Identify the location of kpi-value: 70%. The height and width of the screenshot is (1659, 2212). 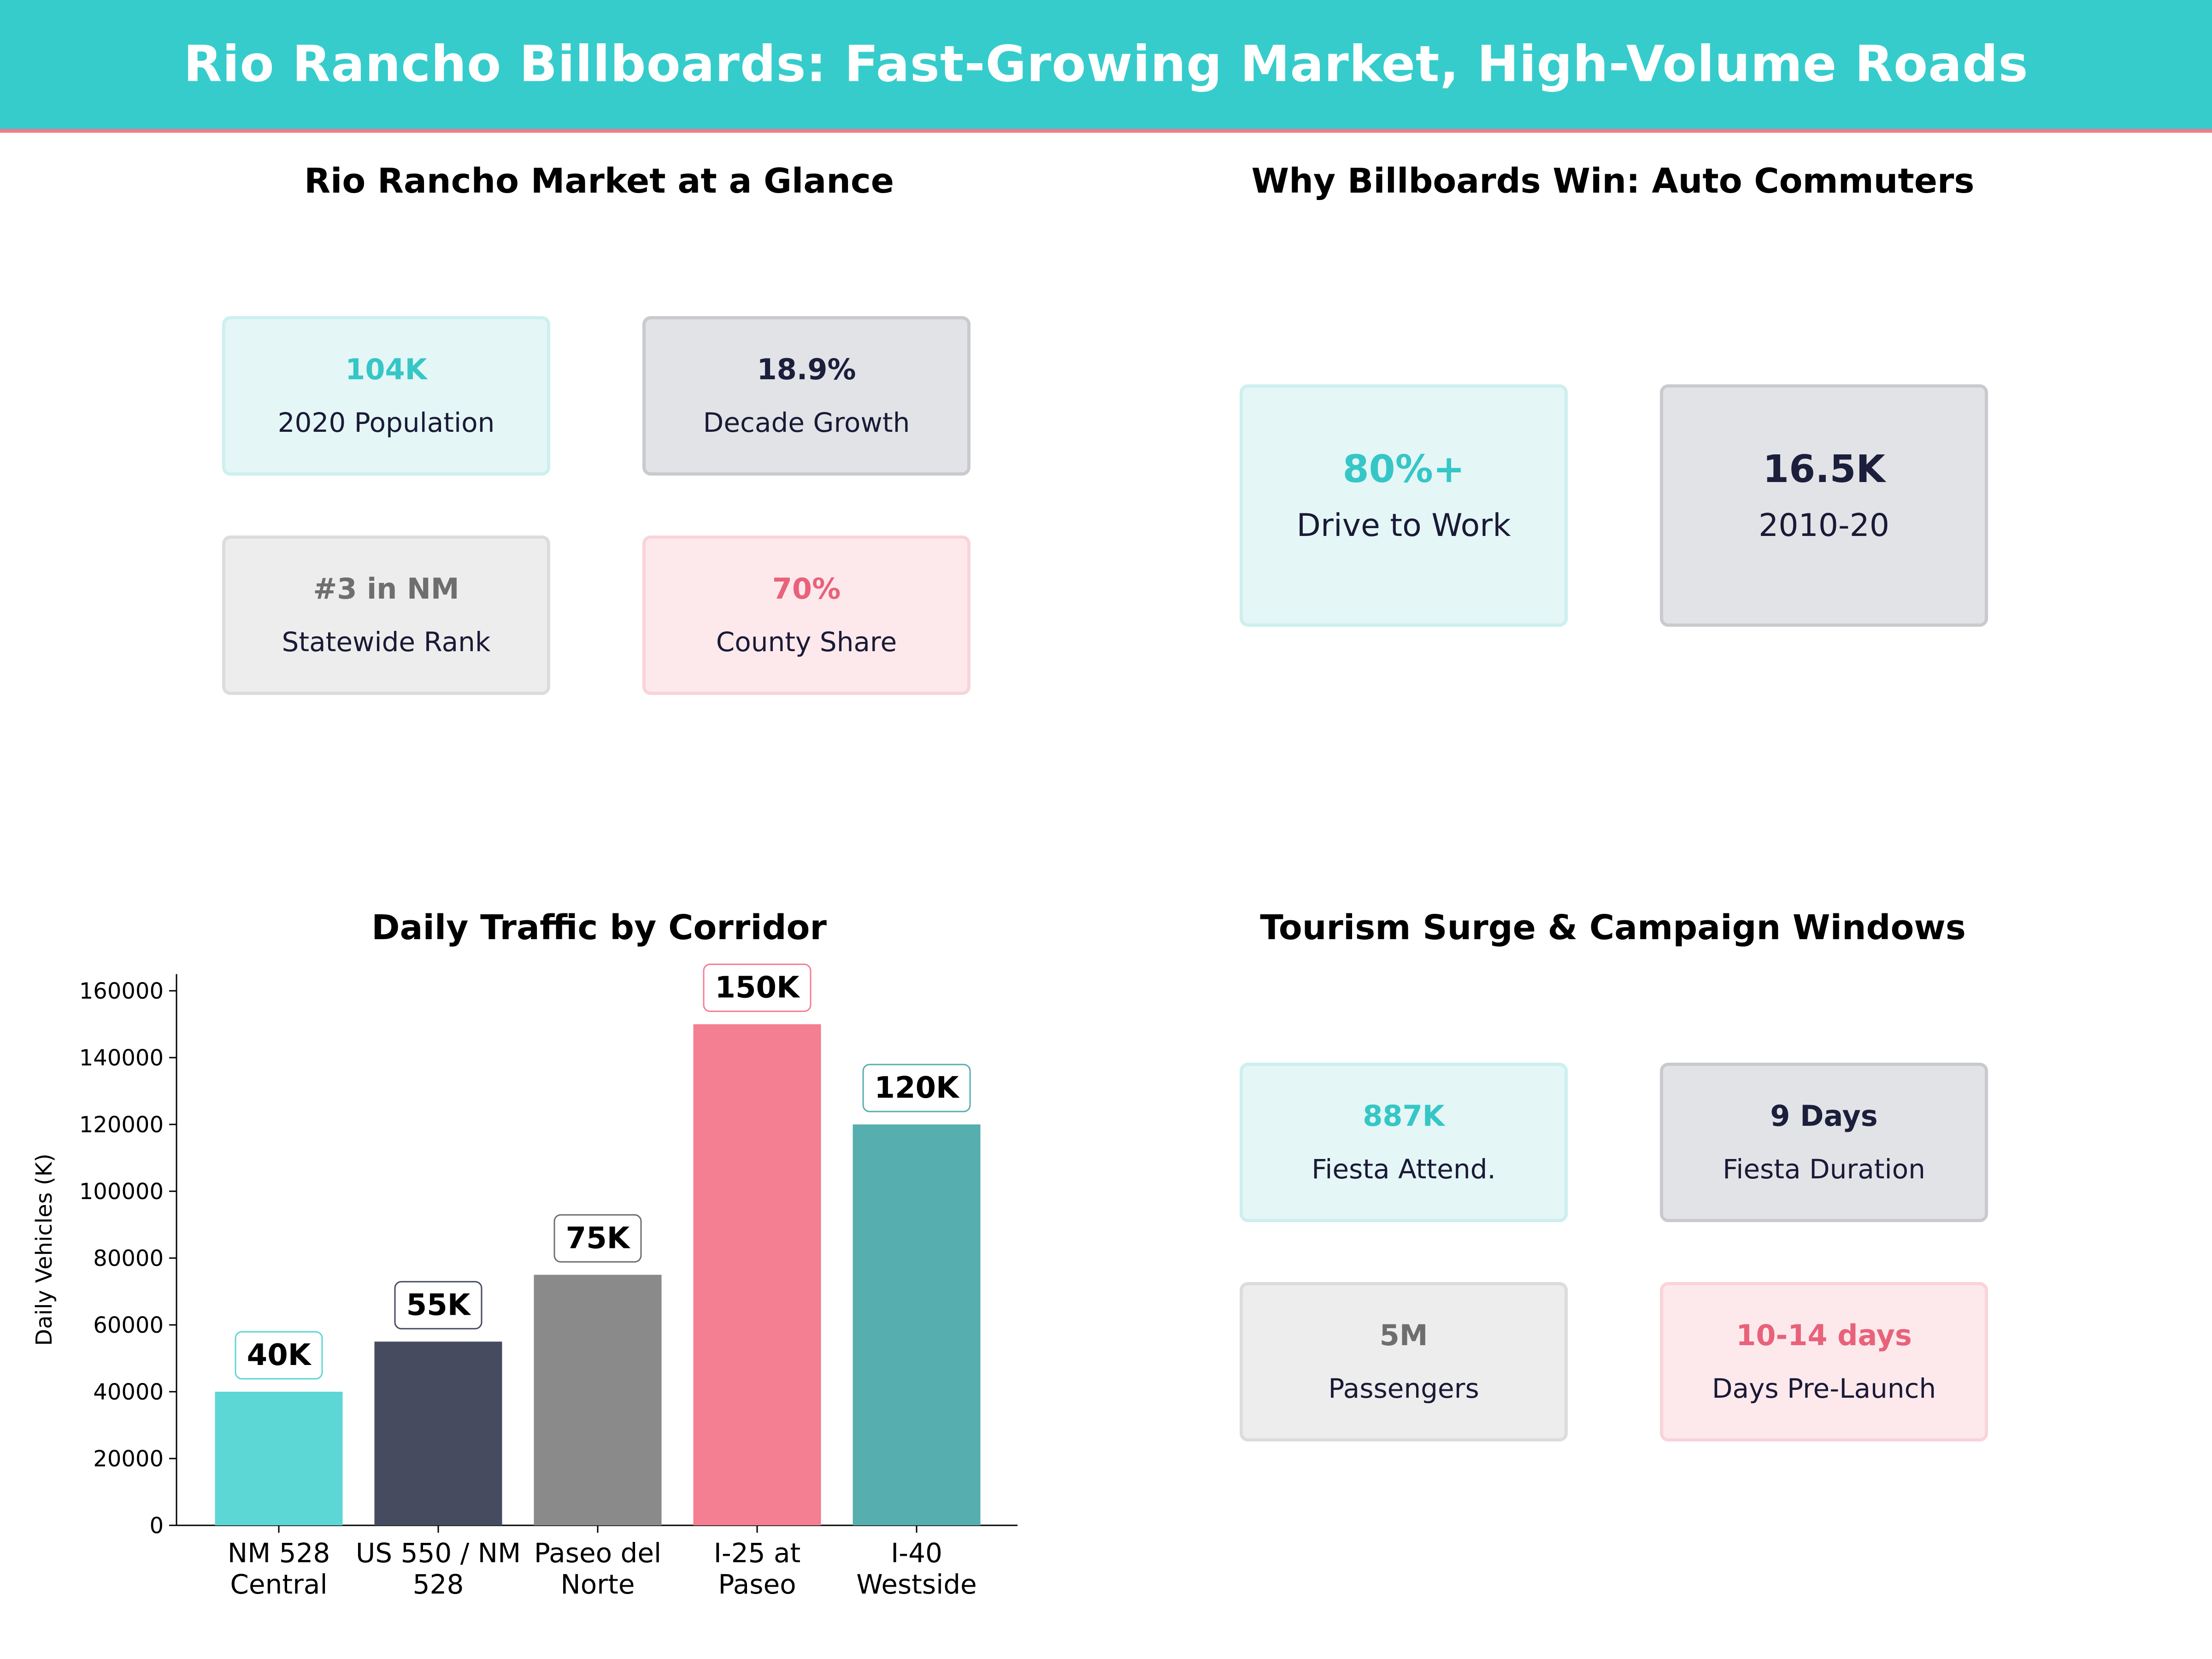
(806, 589).